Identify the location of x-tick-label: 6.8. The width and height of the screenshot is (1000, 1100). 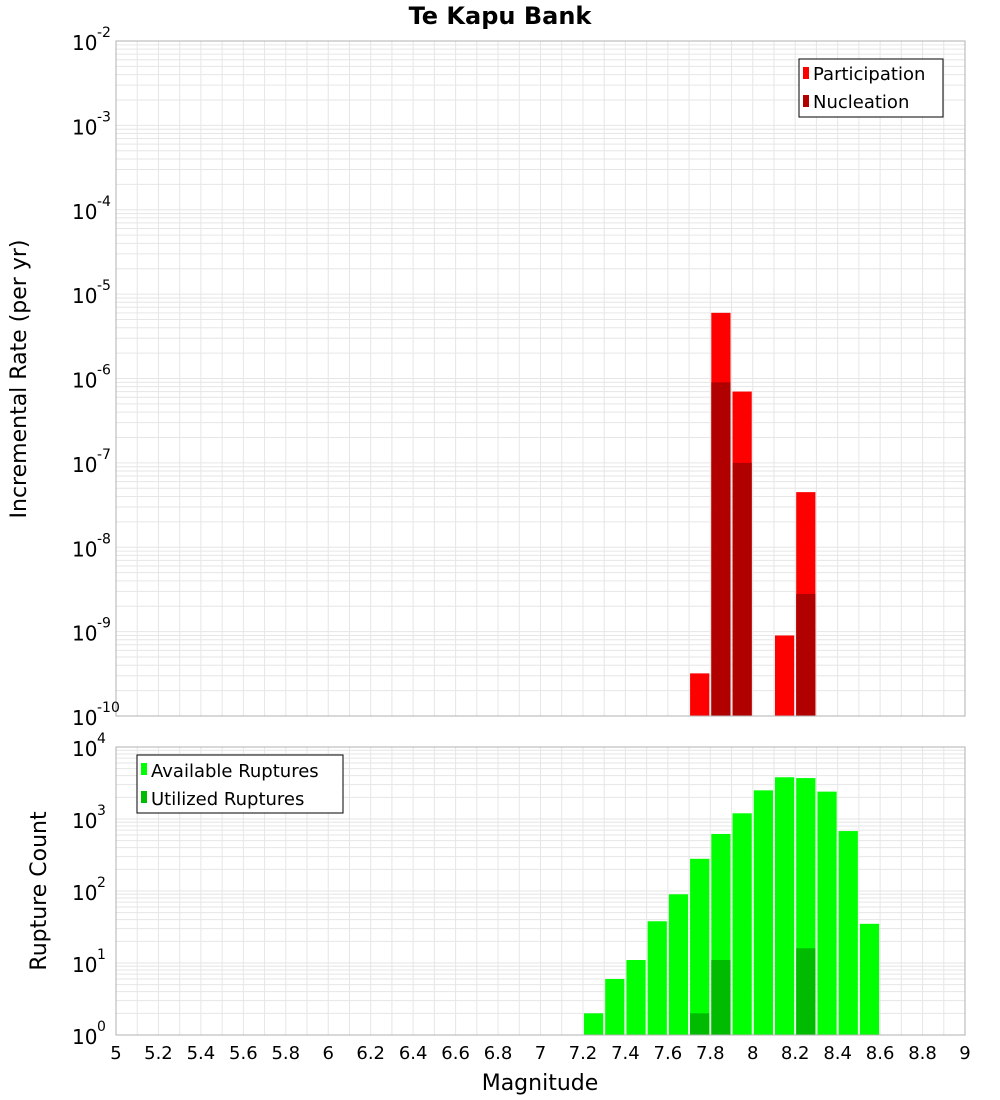
(498, 1053).